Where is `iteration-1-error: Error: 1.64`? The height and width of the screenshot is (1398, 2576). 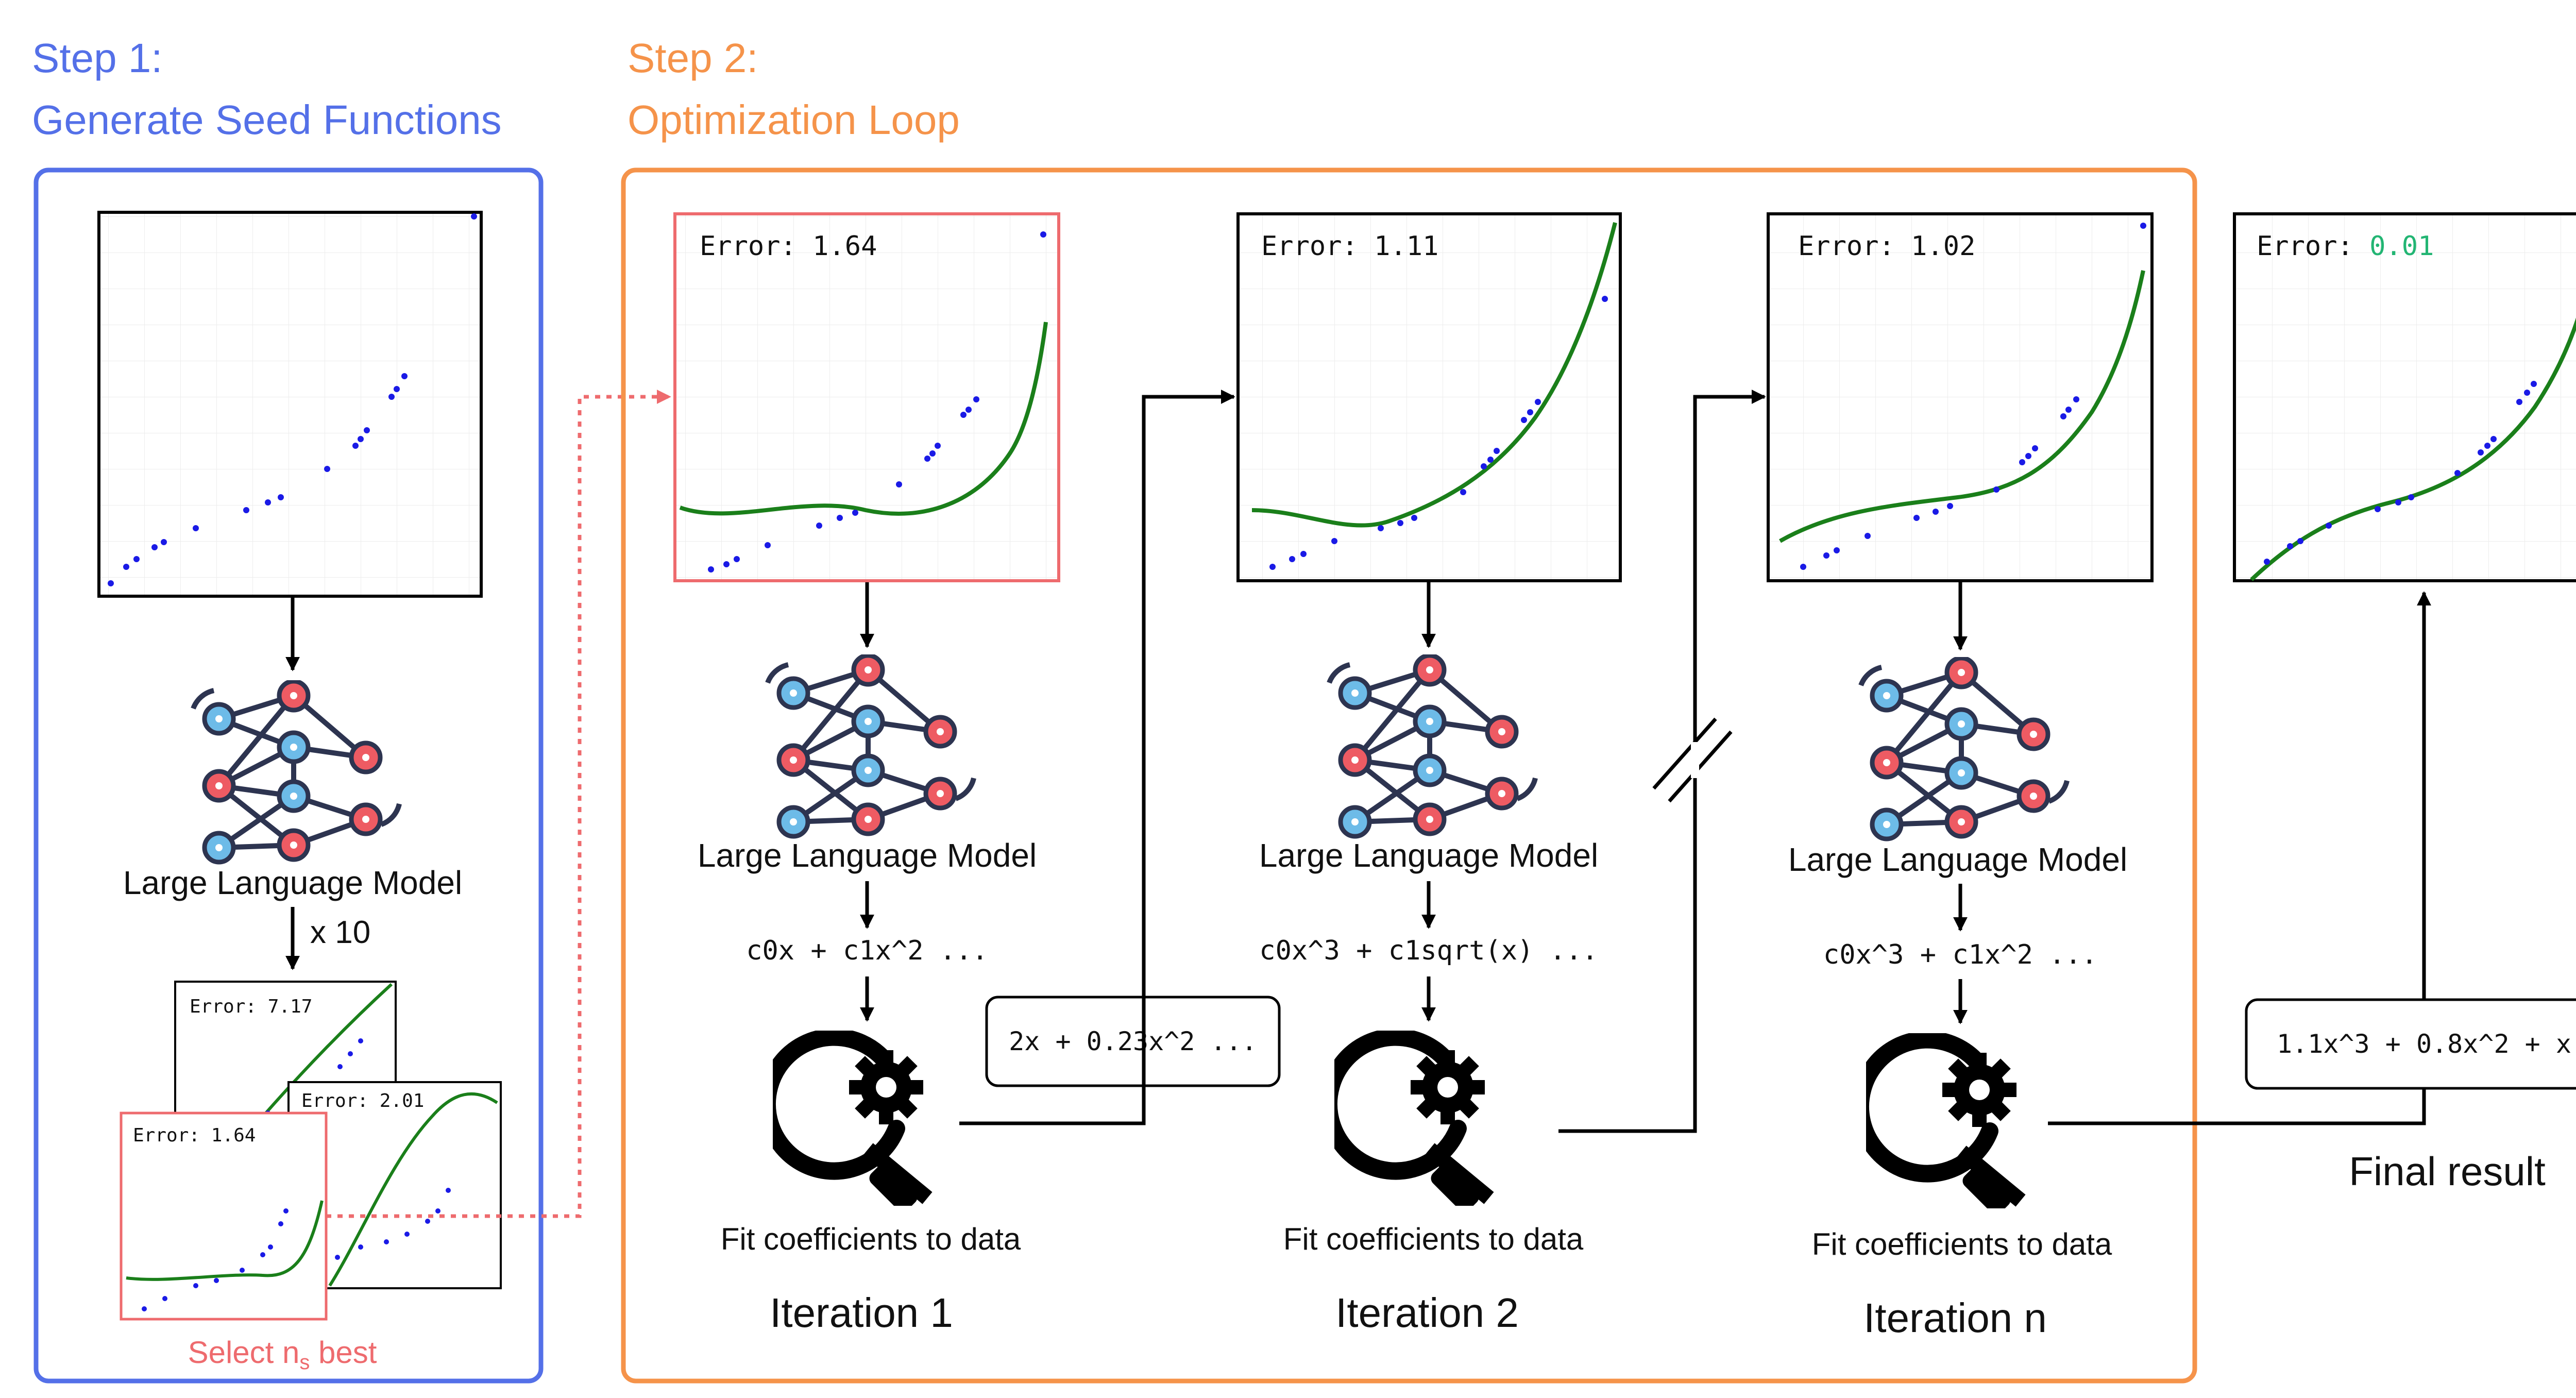 iteration-1-error: Error: 1.64 is located at coordinates (788, 246).